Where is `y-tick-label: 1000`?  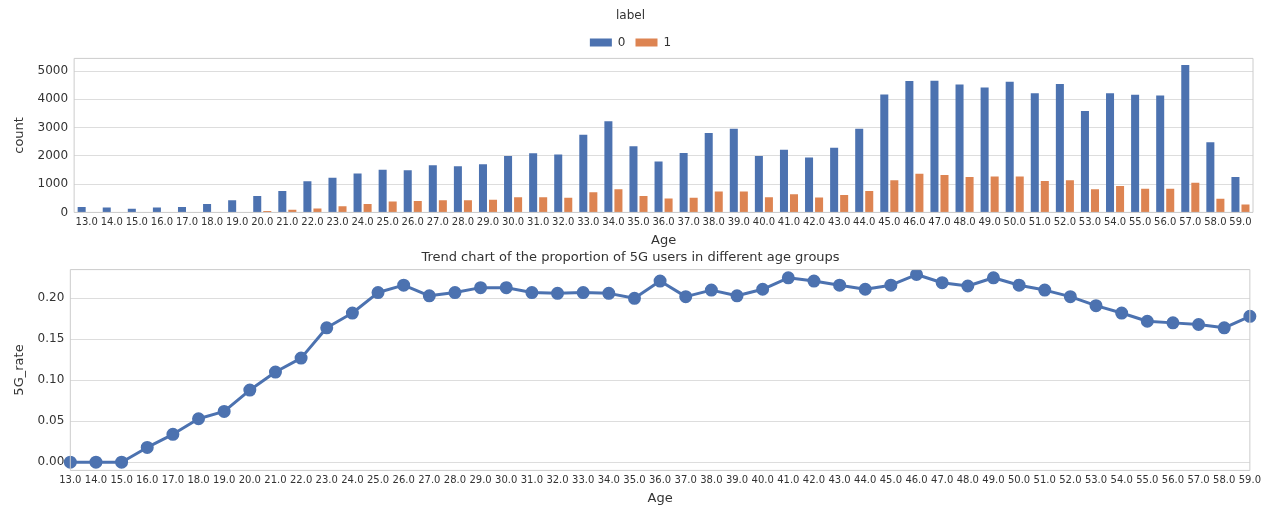 y-tick-label: 1000 is located at coordinates (53, 183).